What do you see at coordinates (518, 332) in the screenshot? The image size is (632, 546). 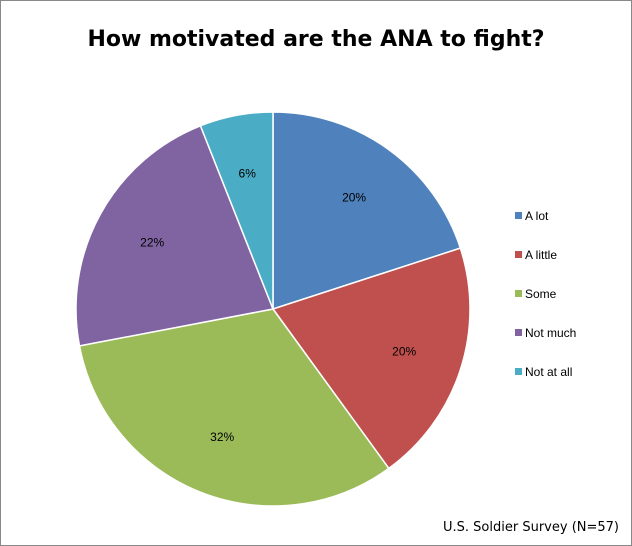 I see `legend-swatch-not-much` at bounding box center [518, 332].